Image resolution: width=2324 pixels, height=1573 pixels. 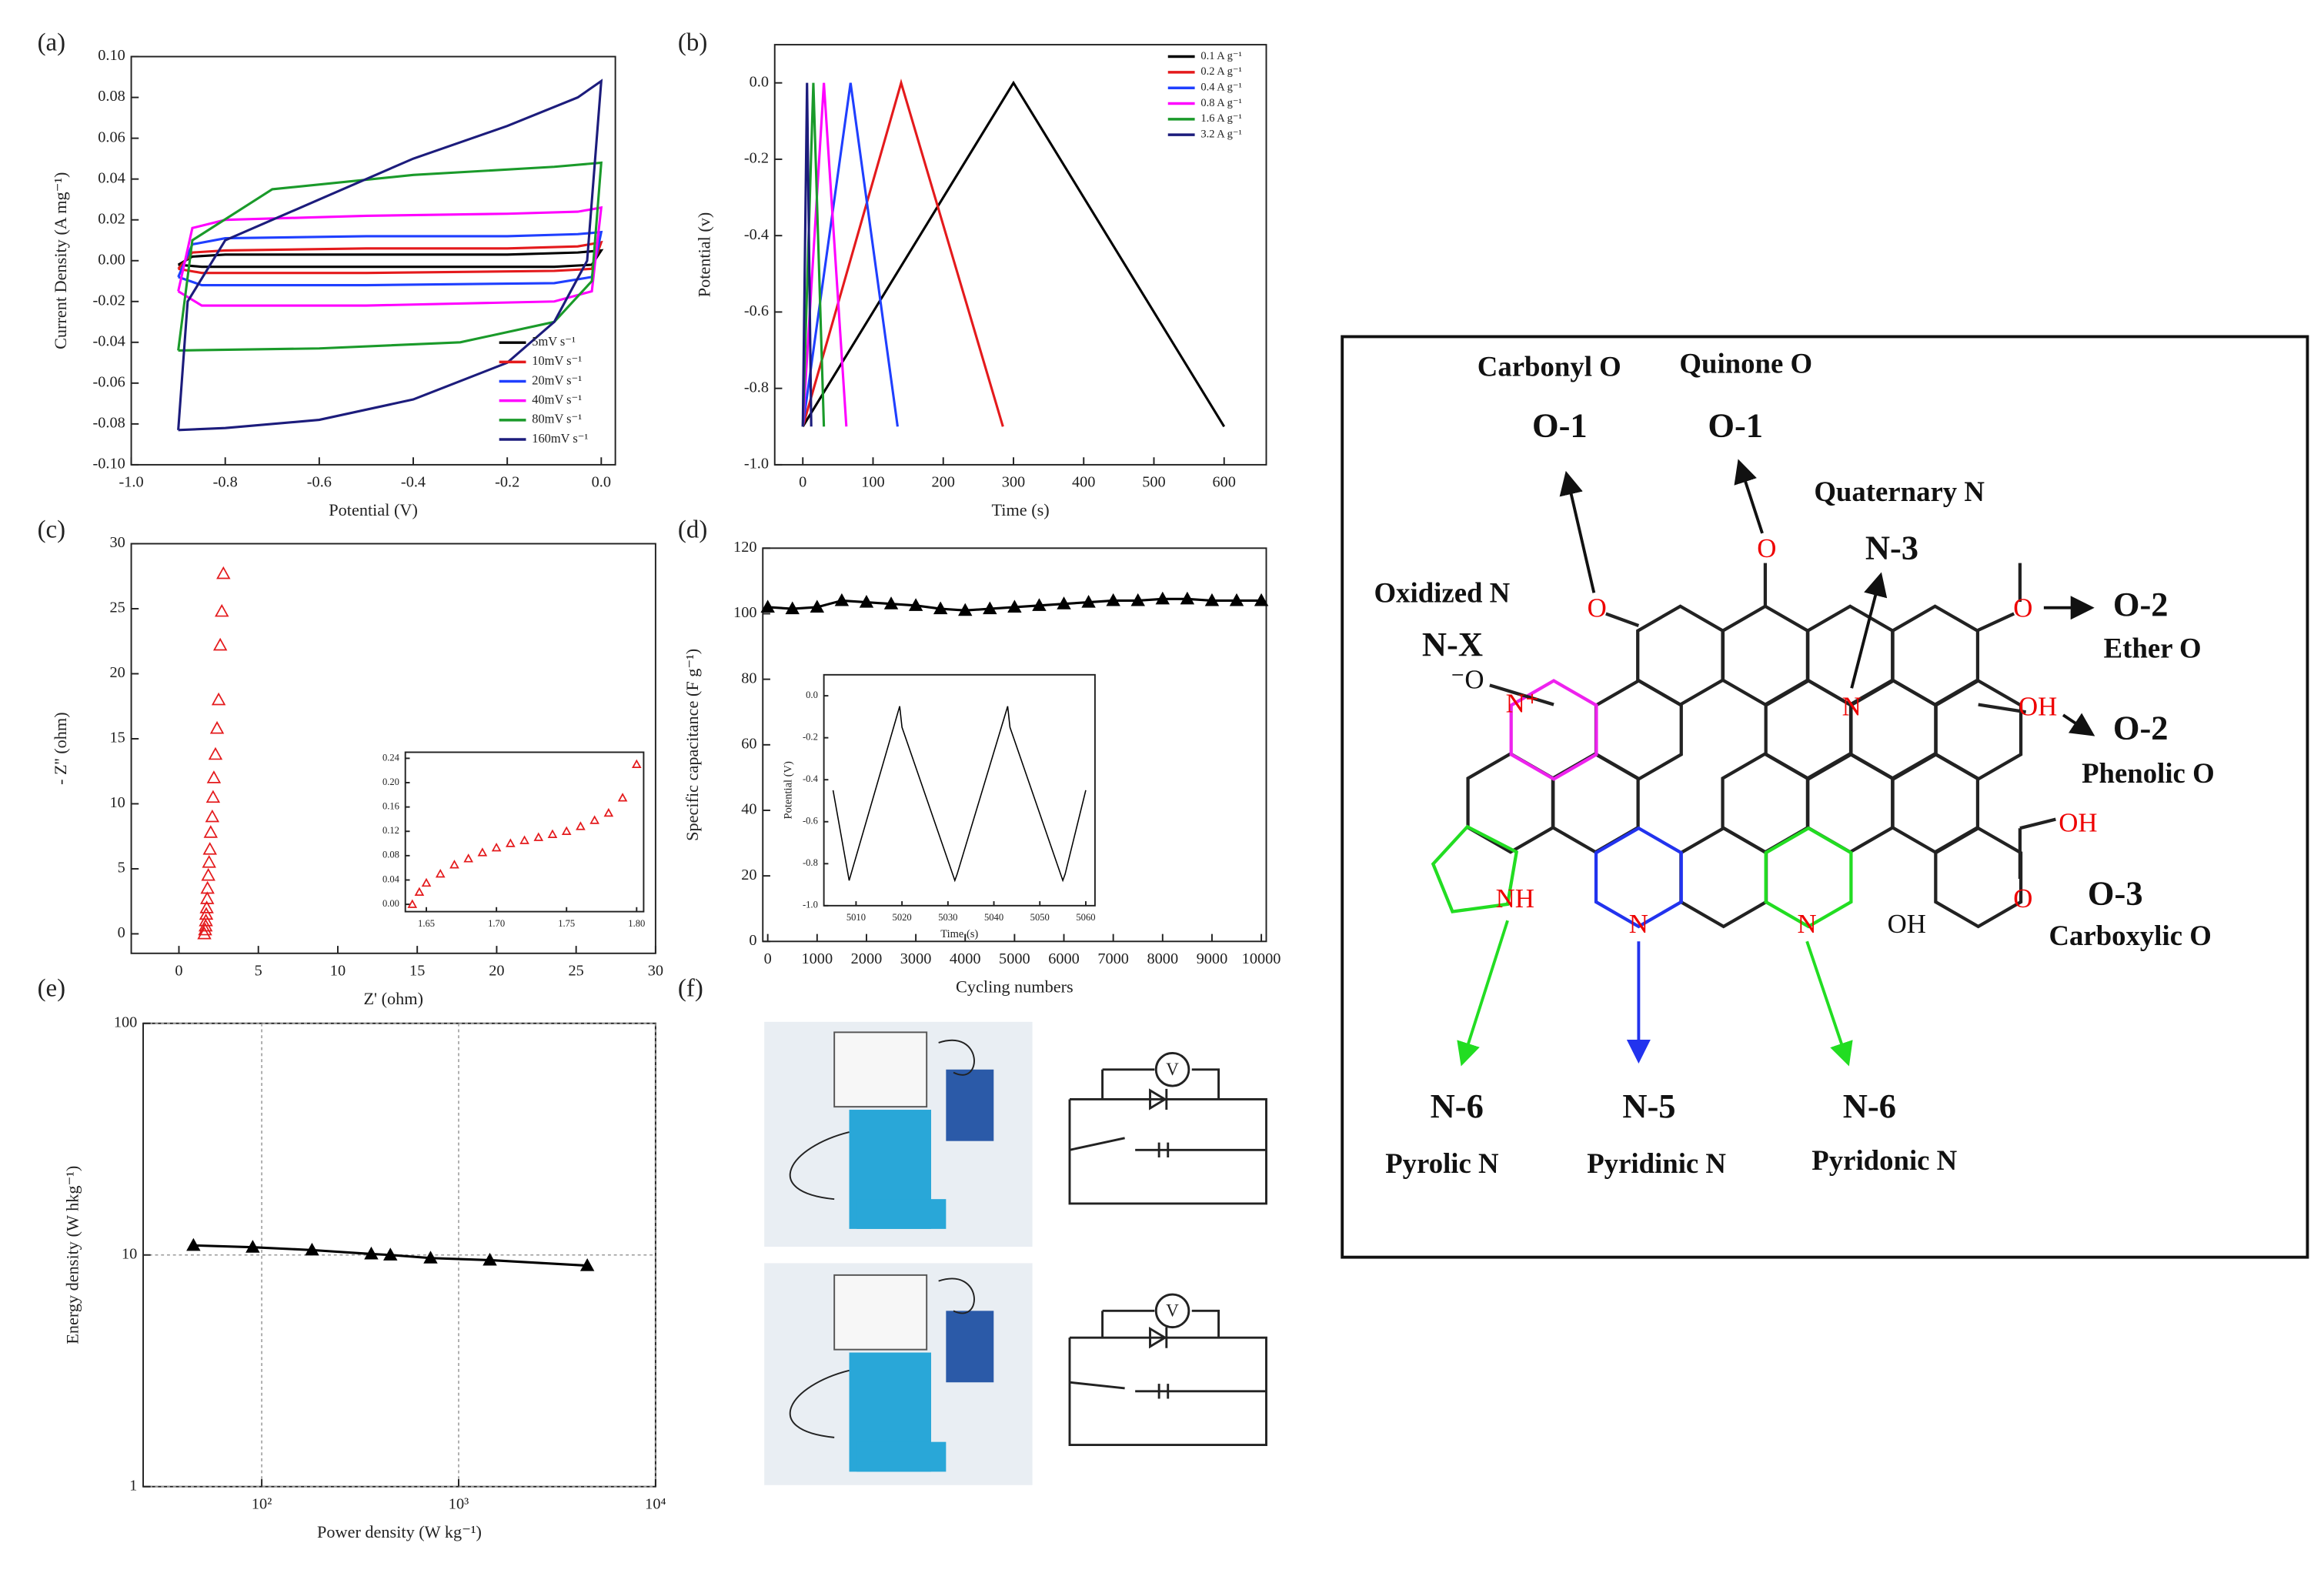 I want to click on y-tick-label: 0.24, so click(x=391, y=757).